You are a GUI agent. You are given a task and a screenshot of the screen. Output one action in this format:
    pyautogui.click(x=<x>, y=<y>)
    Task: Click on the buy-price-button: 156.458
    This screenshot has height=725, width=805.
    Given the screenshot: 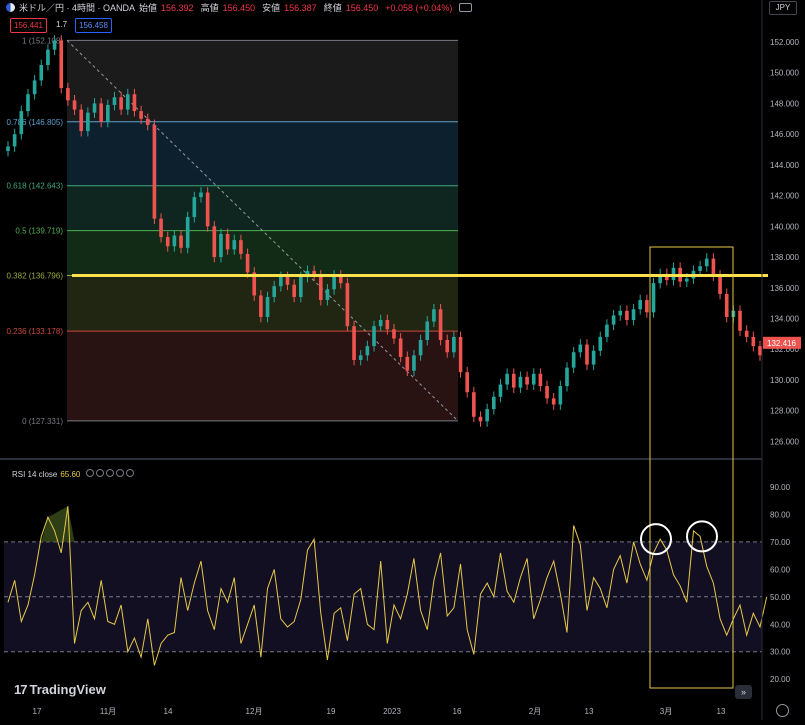 What is the action you would take?
    pyautogui.click(x=93, y=25)
    